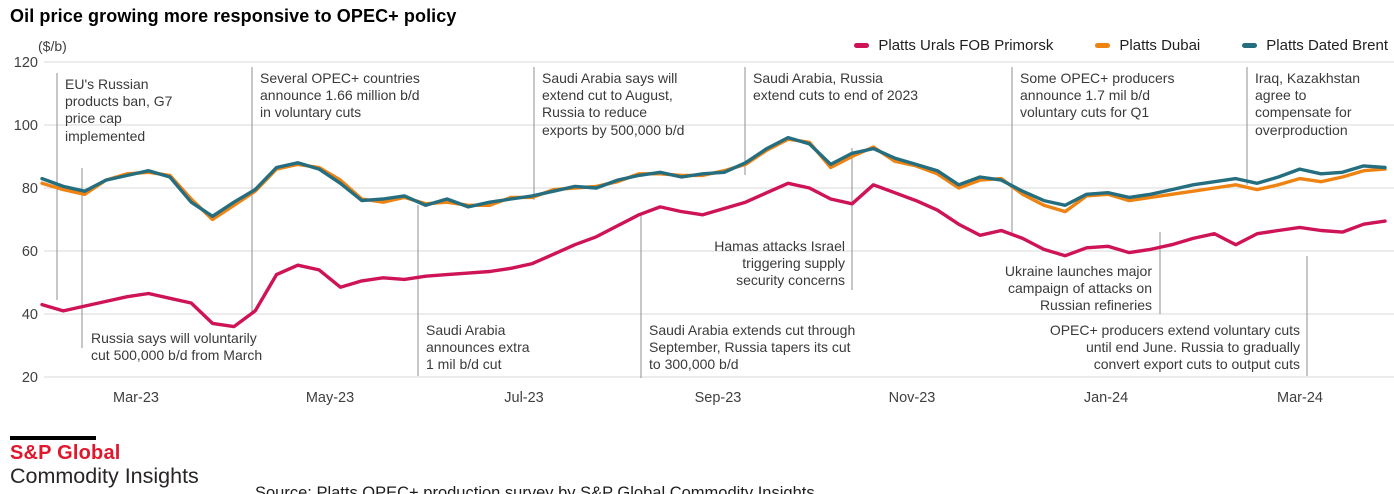 The height and width of the screenshot is (494, 1394). What do you see at coordinates (52, 46) in the screenshot?
I see `y-axis-unit-label: ($/b)` at bounding box center [52, 46].